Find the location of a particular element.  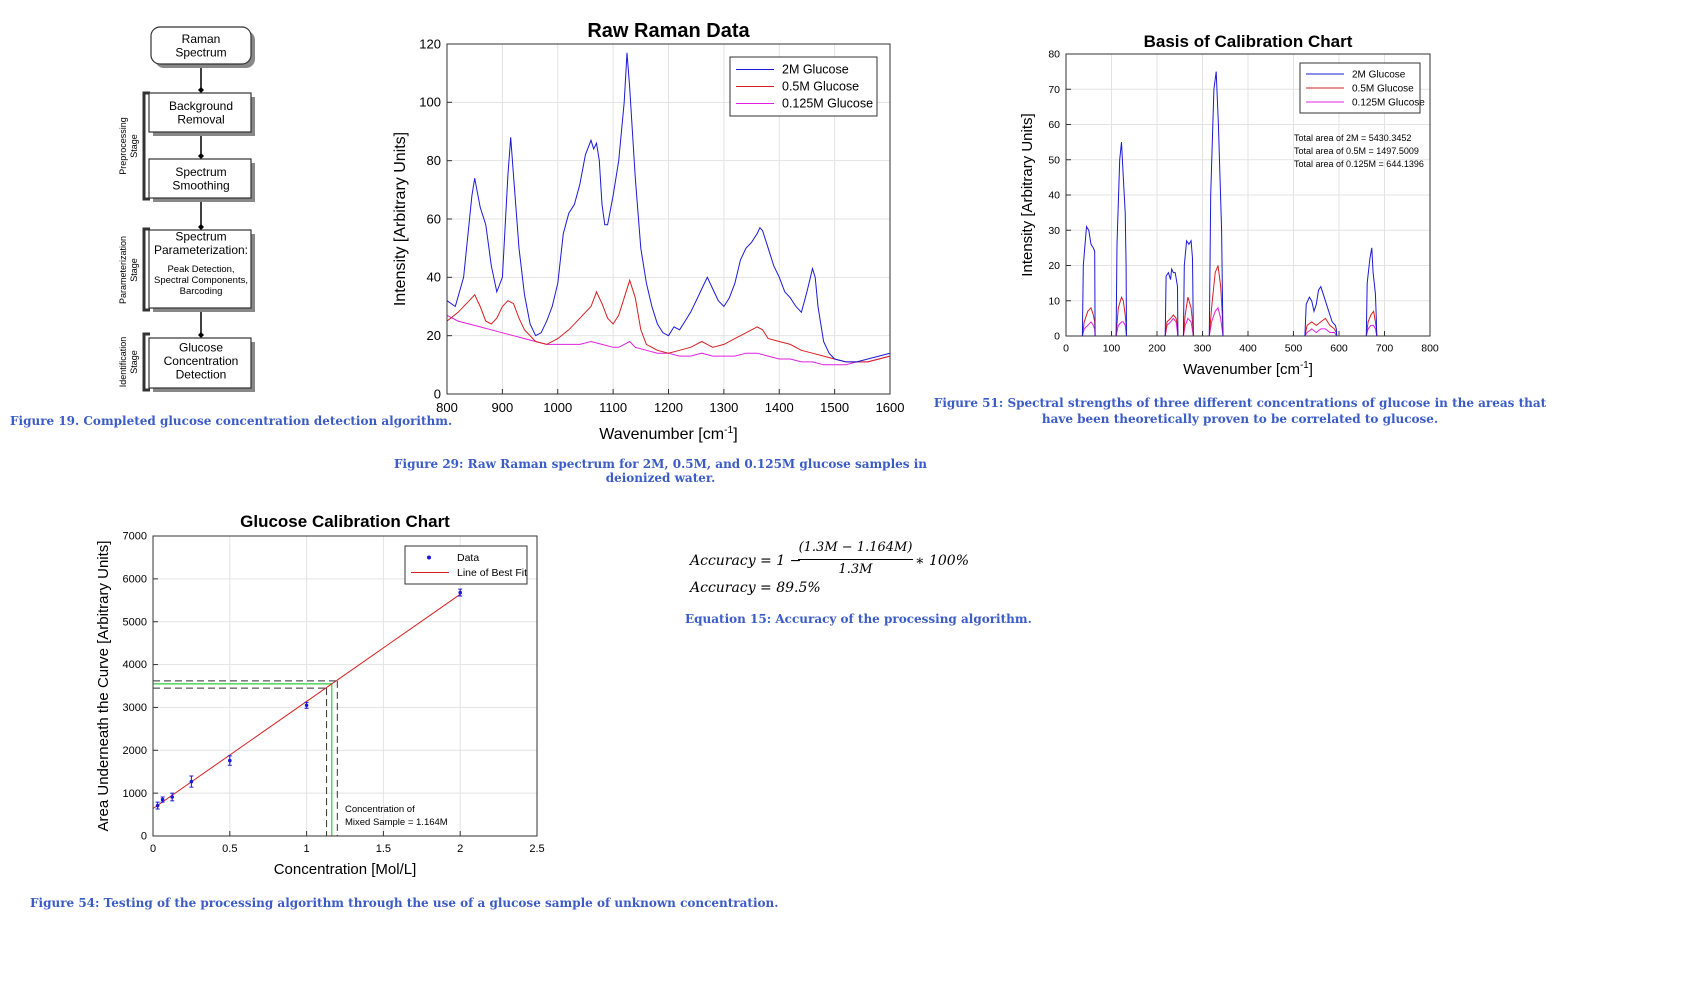

flow-node-label: Concentration is located at coordinates (201, 361).